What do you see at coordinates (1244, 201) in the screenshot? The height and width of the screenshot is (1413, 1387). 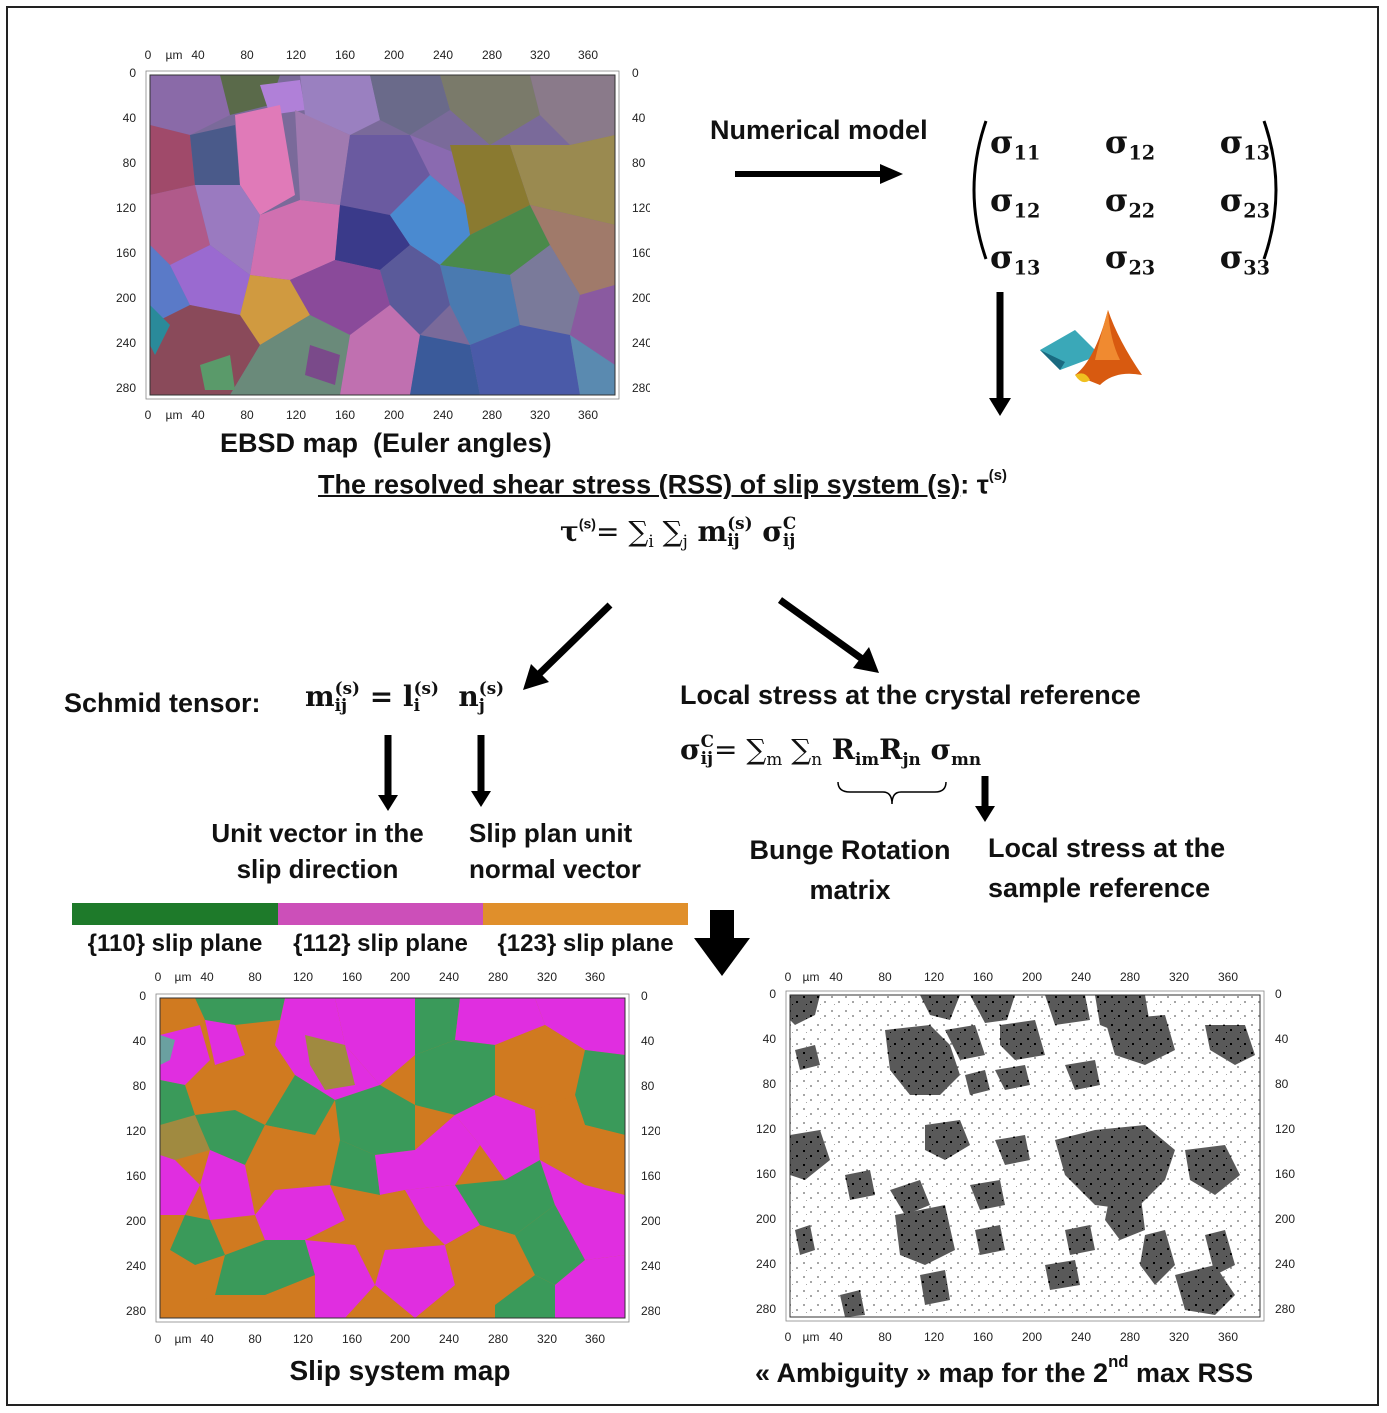 I see `matrix-cell: σ23` at bounding box center [1244, 201].